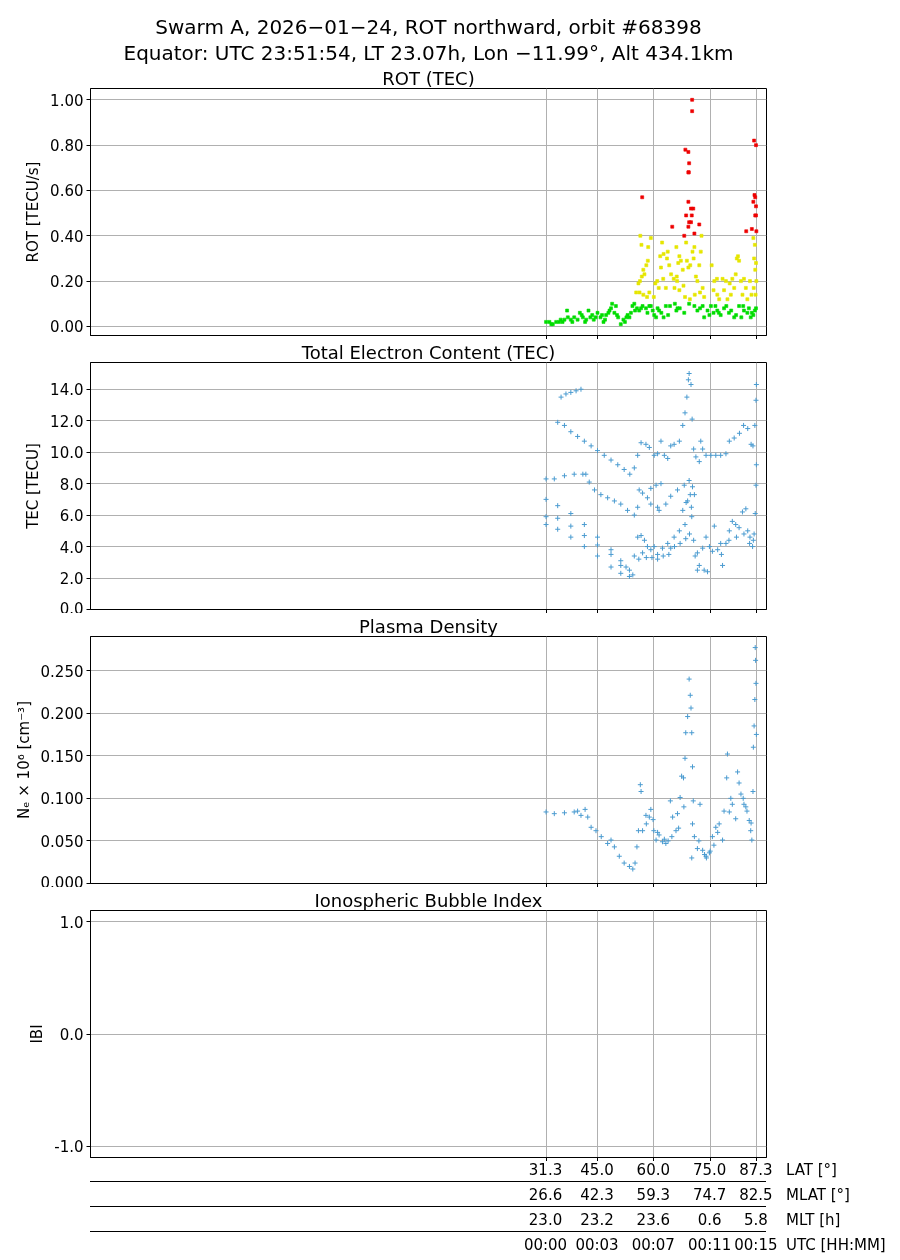 This screenshot has height=1260, width=900. What do you see at coordinates (62, 714) in the screenshot?
I see `y-tick-label: 0.200` at bounding box center [62, 714].